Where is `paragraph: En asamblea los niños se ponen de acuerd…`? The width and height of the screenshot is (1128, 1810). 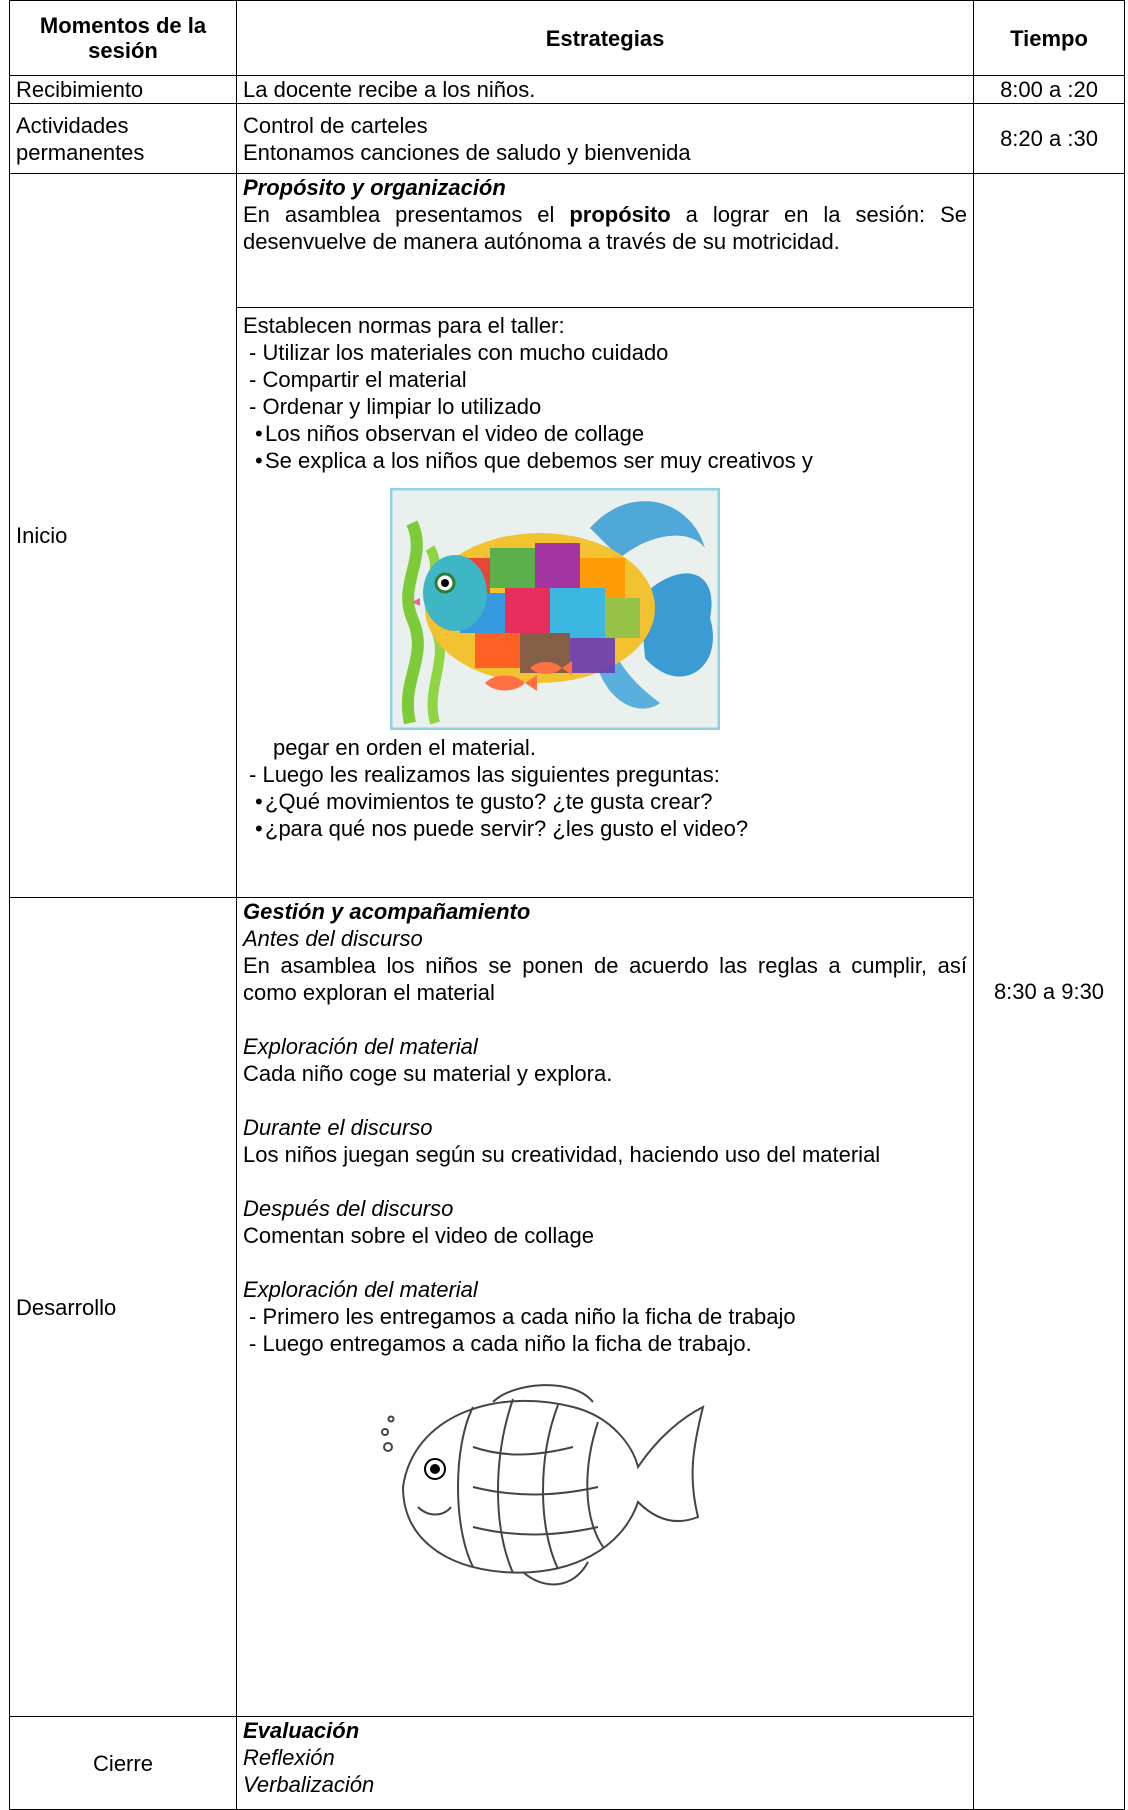 paragraph: En asamblea los niños se ponen de acuerd… is located at coordinates (605, 979).